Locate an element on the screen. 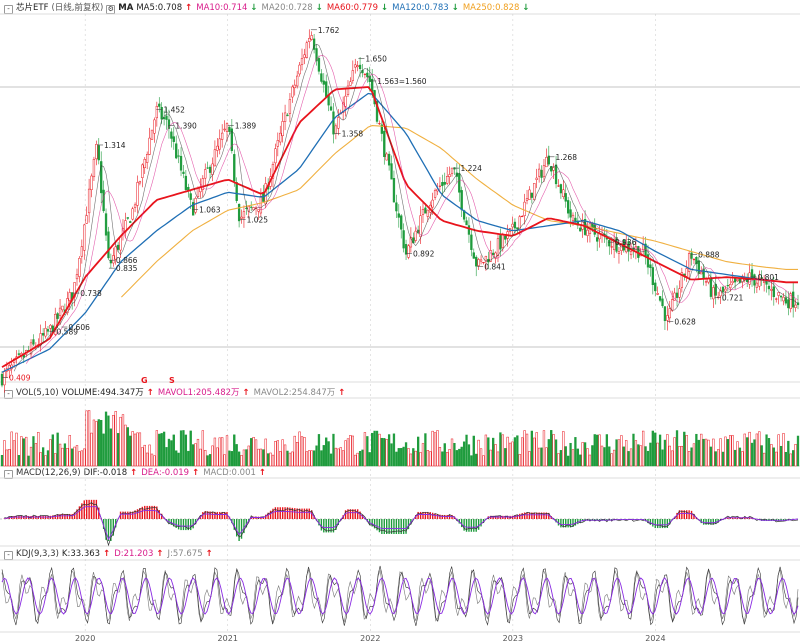  price-annotation: 0.738 is located at coordinates (91, 293).